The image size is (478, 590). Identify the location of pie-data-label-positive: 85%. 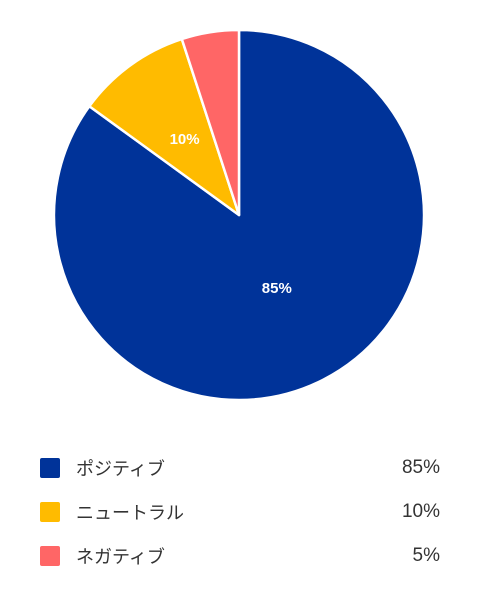
(277, 288).